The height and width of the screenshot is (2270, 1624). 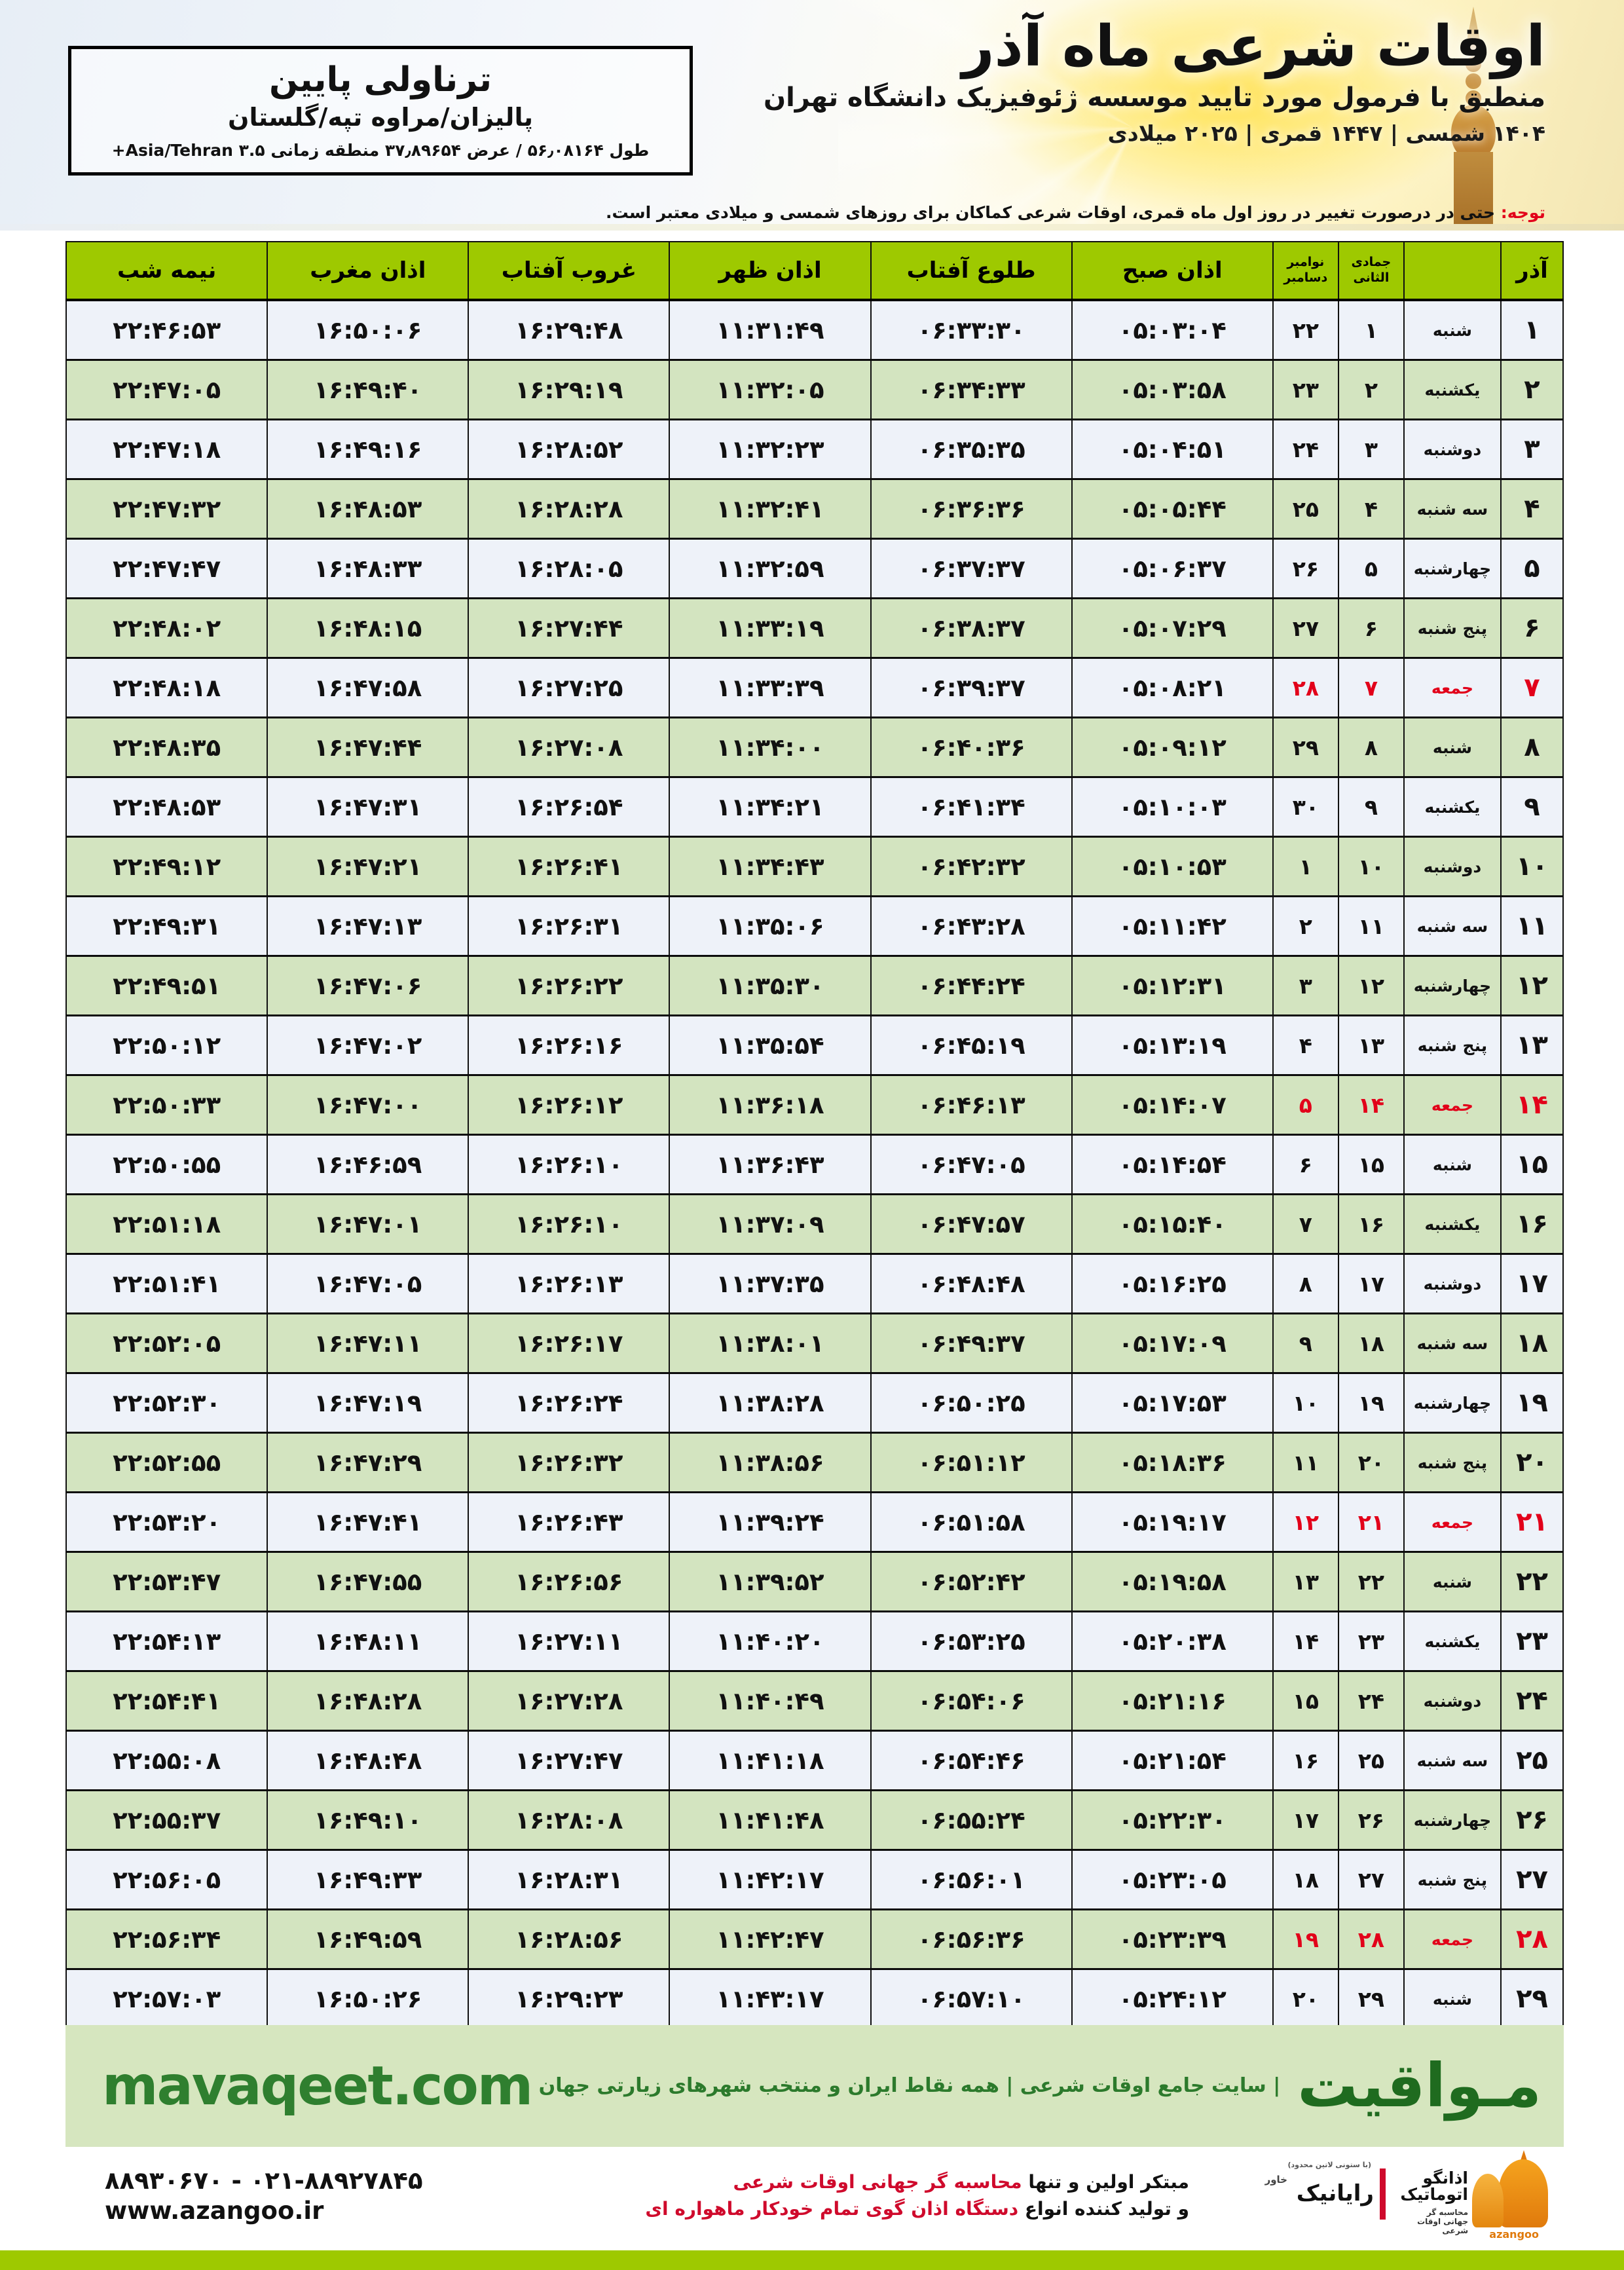 What do you see at coordinates (166, 1939) in the screenshot?
I see `midnight-time: ۲۲:۵۶:۳۴` at bounding box center [166, 1939].